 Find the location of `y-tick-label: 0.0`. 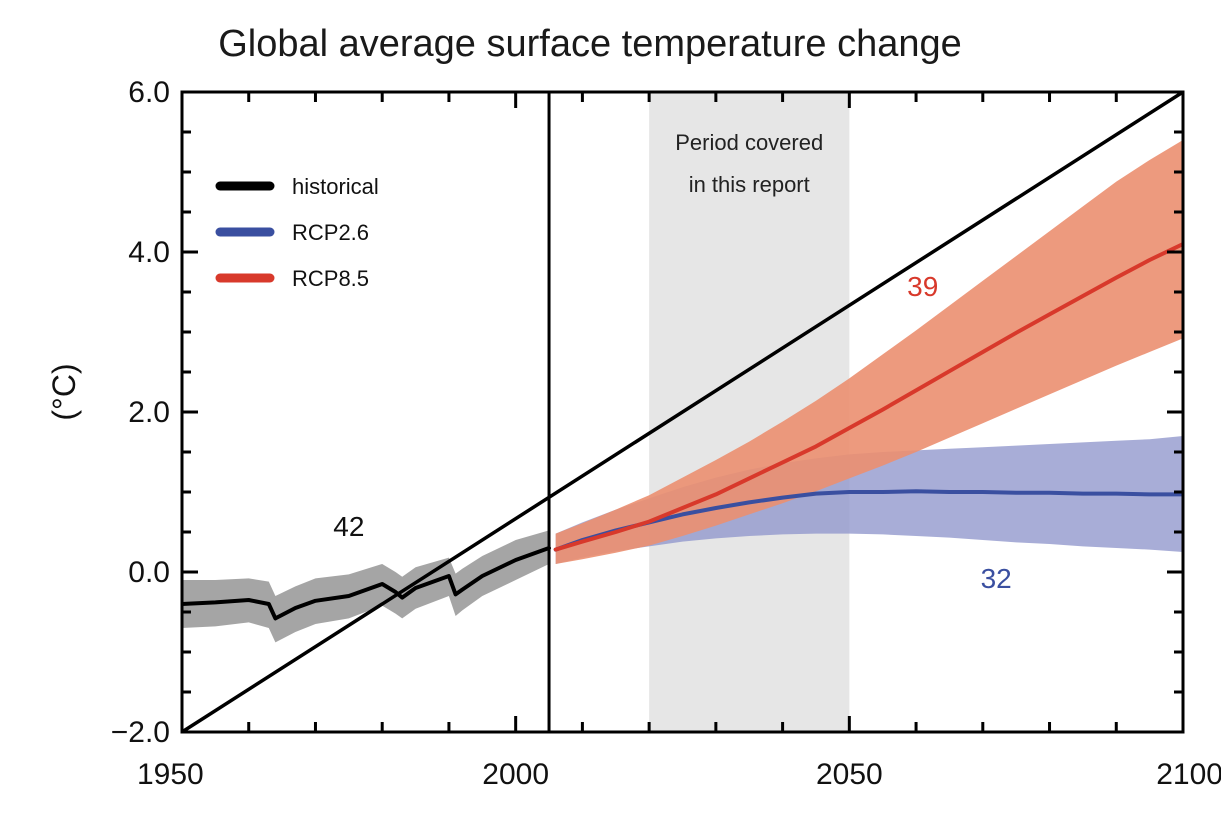

y-tick-label: 0.0 is located at coordinates (149, 572).